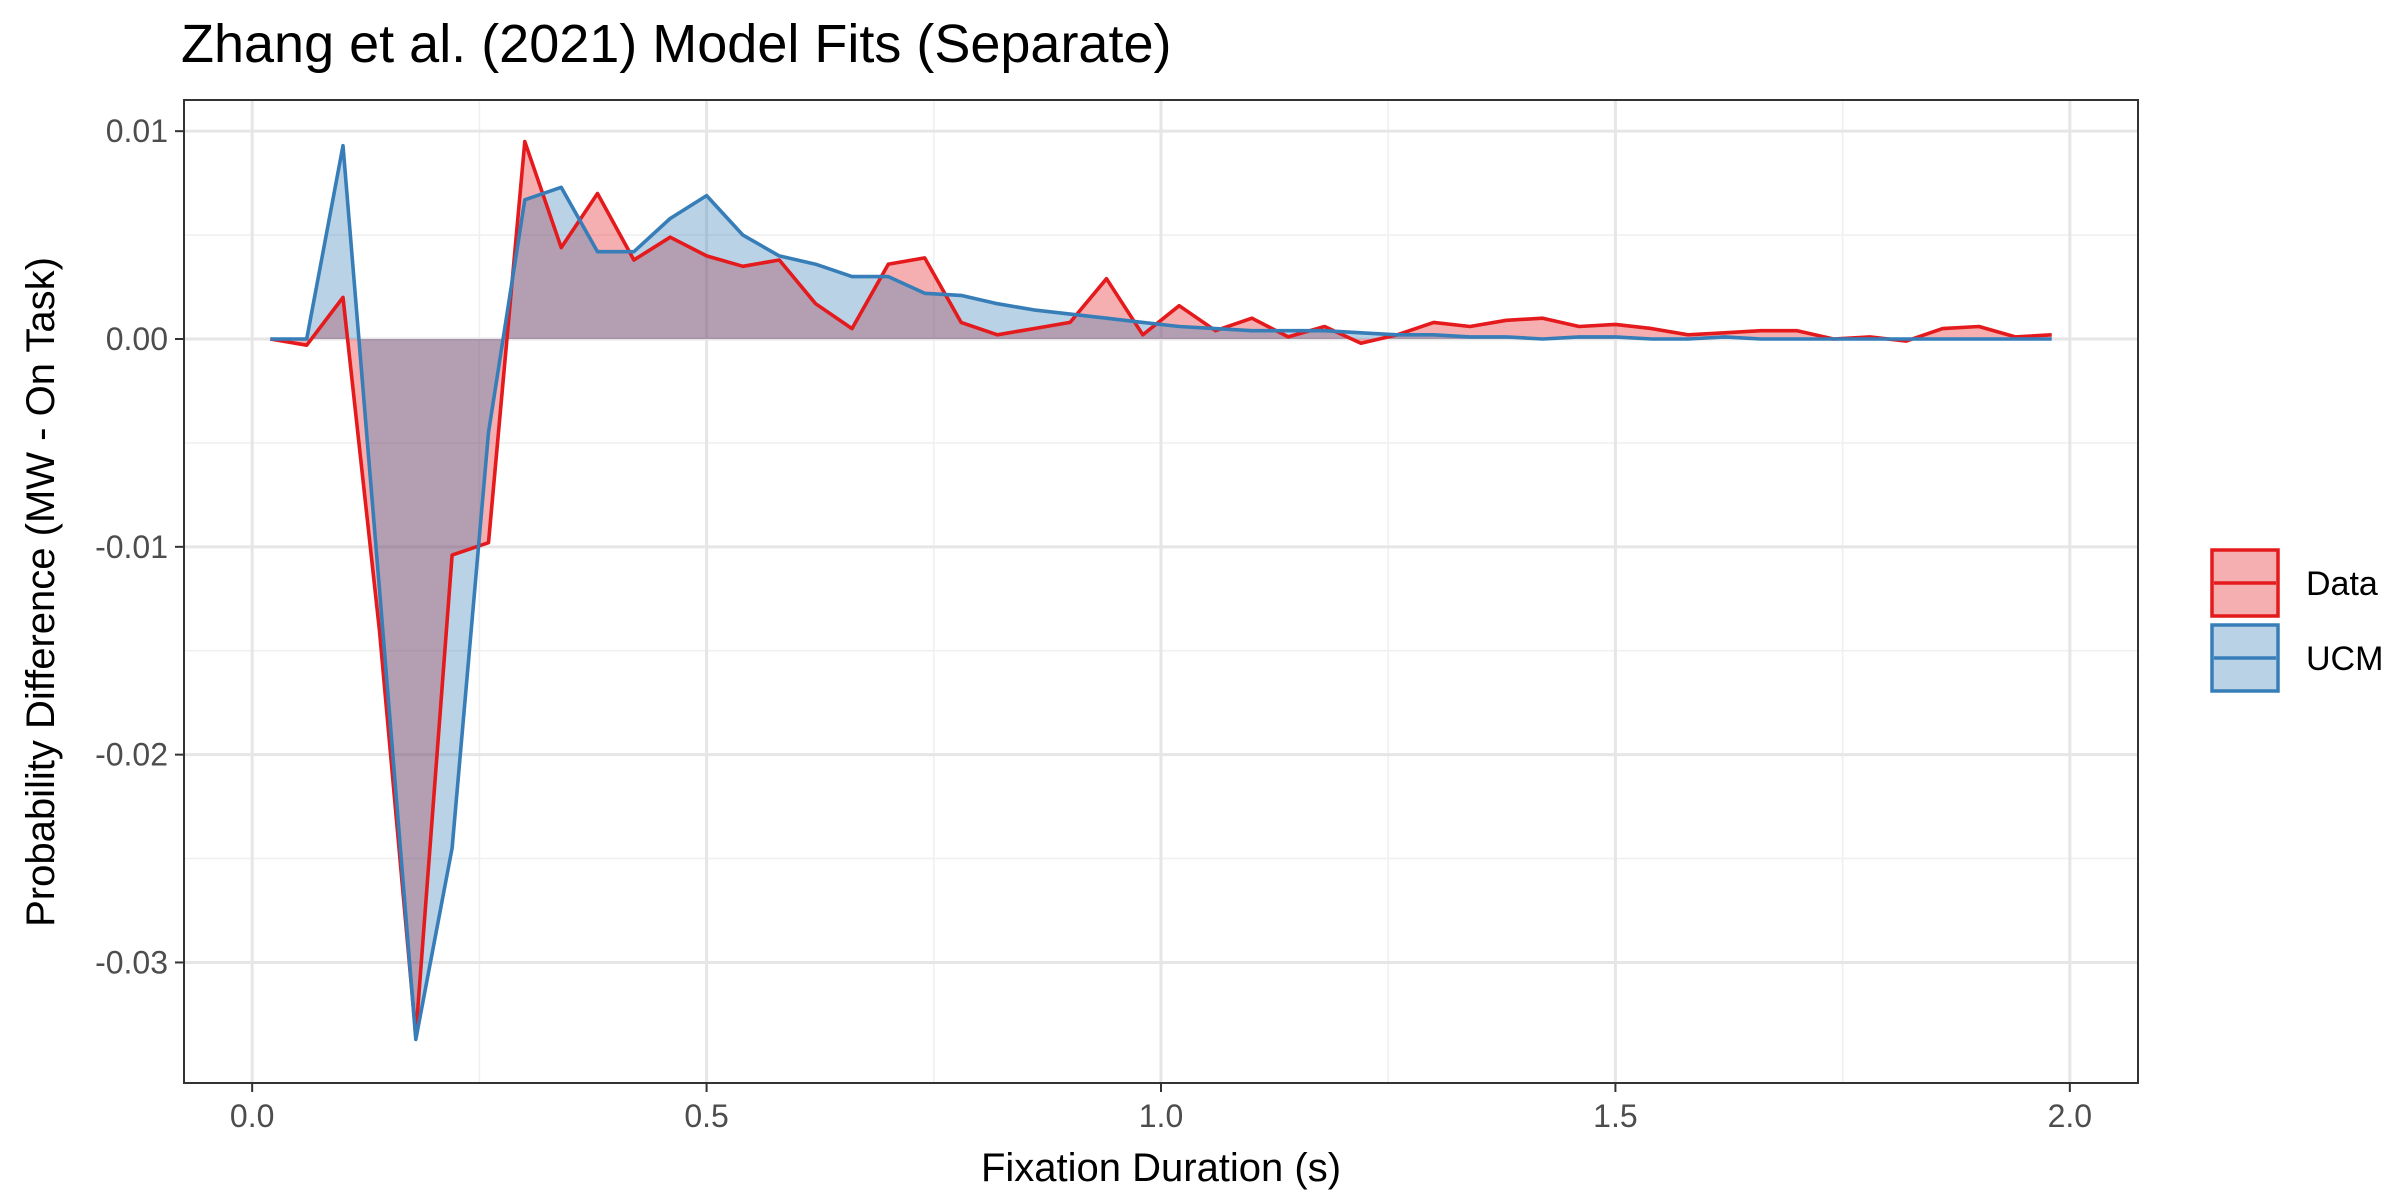  I want to click on x-tick-label: 1.0, so click(1161, 1116).